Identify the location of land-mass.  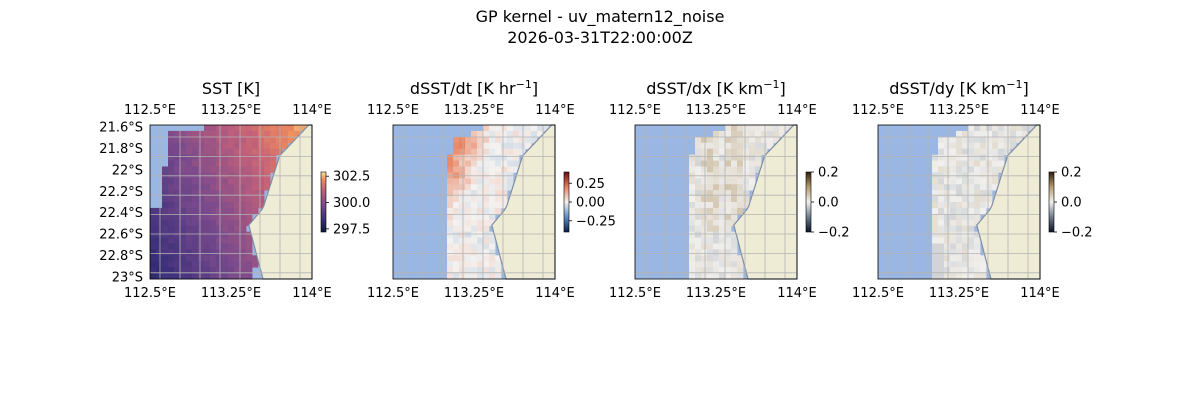
(1008, 202).